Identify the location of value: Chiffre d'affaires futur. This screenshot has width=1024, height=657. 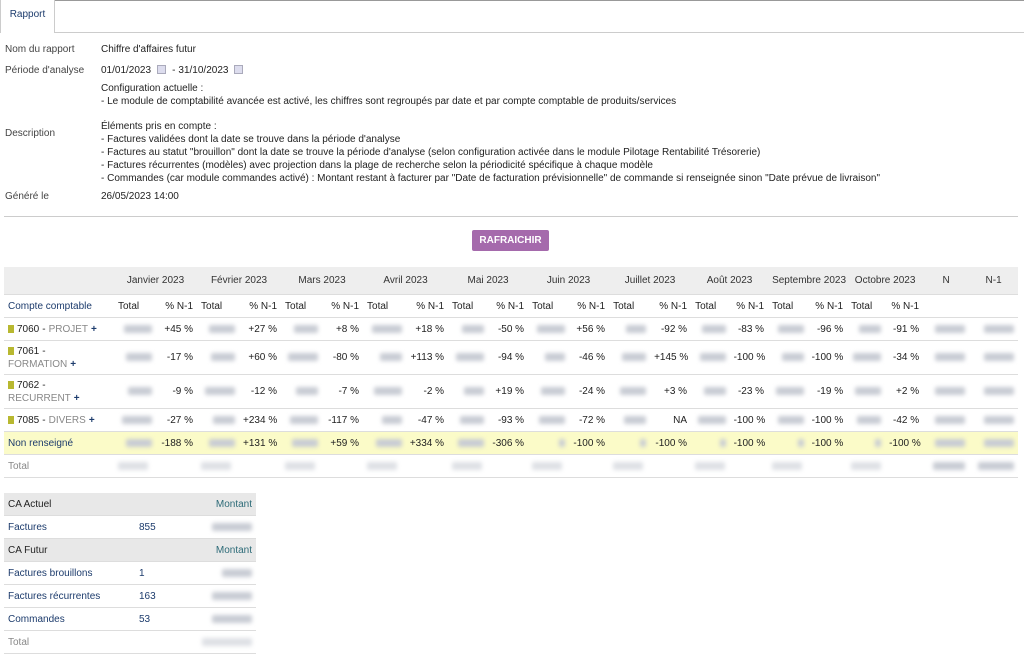
(148, 49).